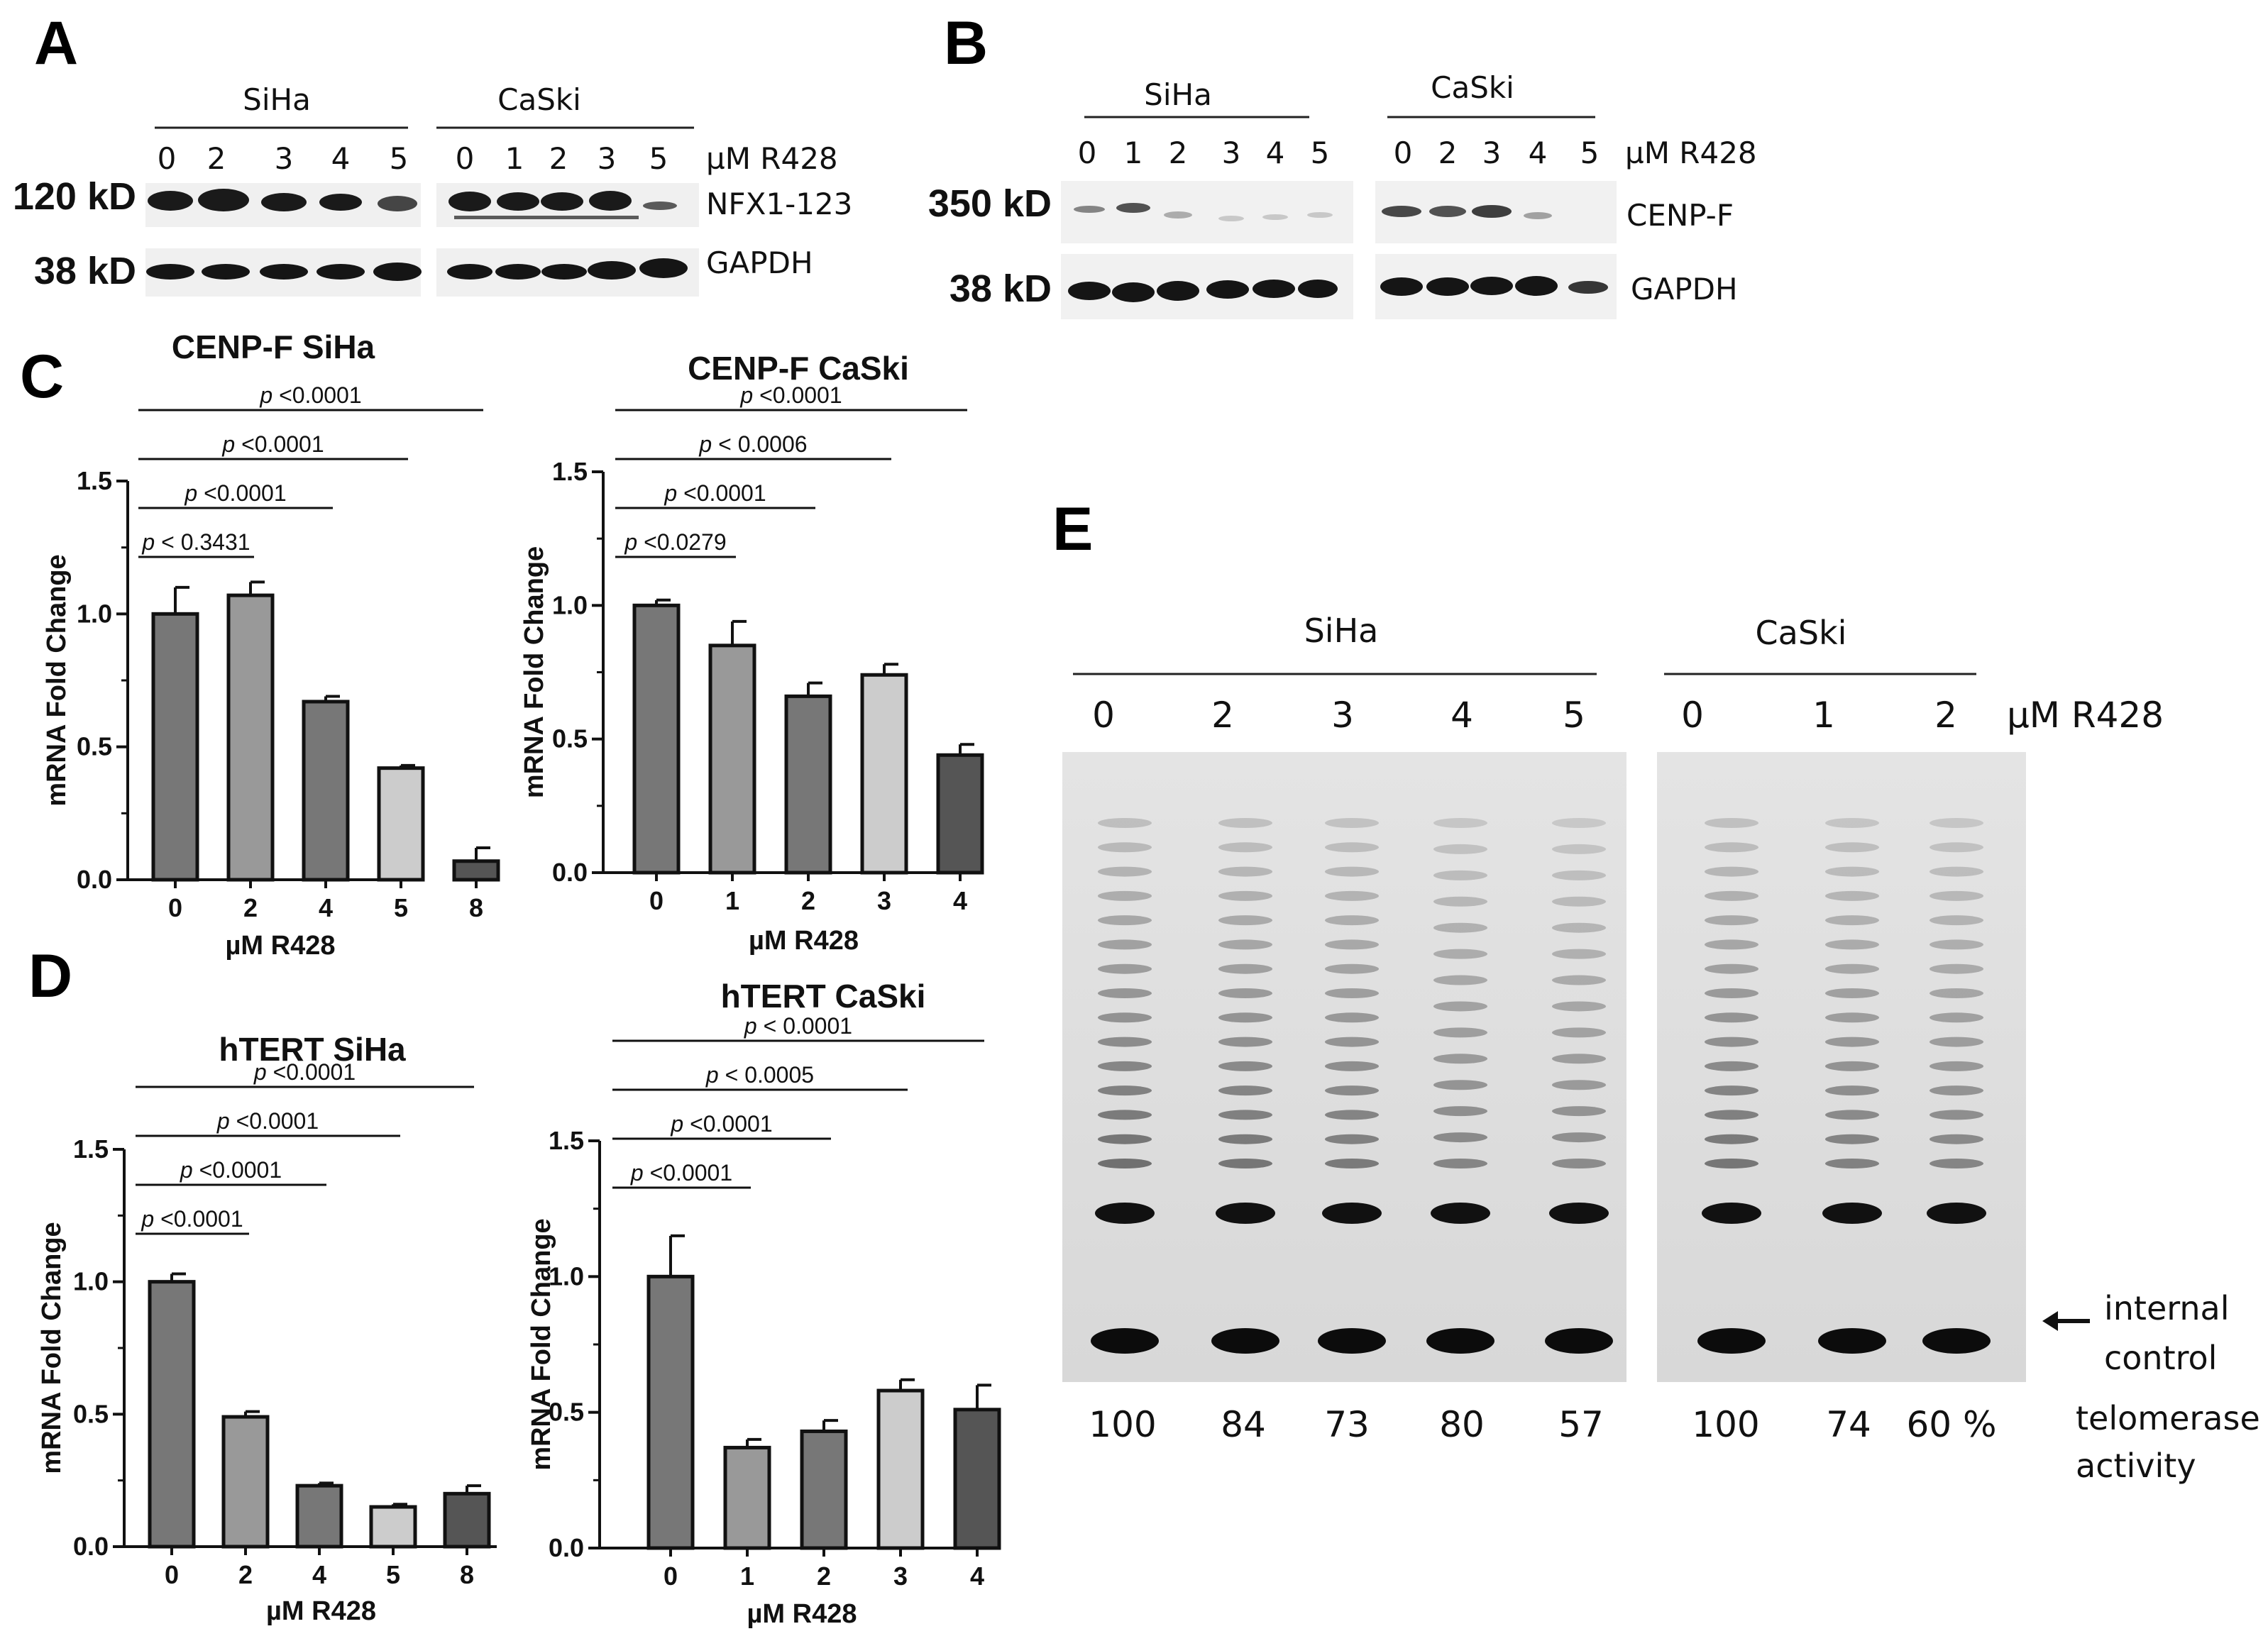 The width and height of the screenshot is (2268, 1641). What do you see at coordinates (759, 444) in the screenshot?
I see `p-value: < 0.0006` at bounding box center [759, 444].